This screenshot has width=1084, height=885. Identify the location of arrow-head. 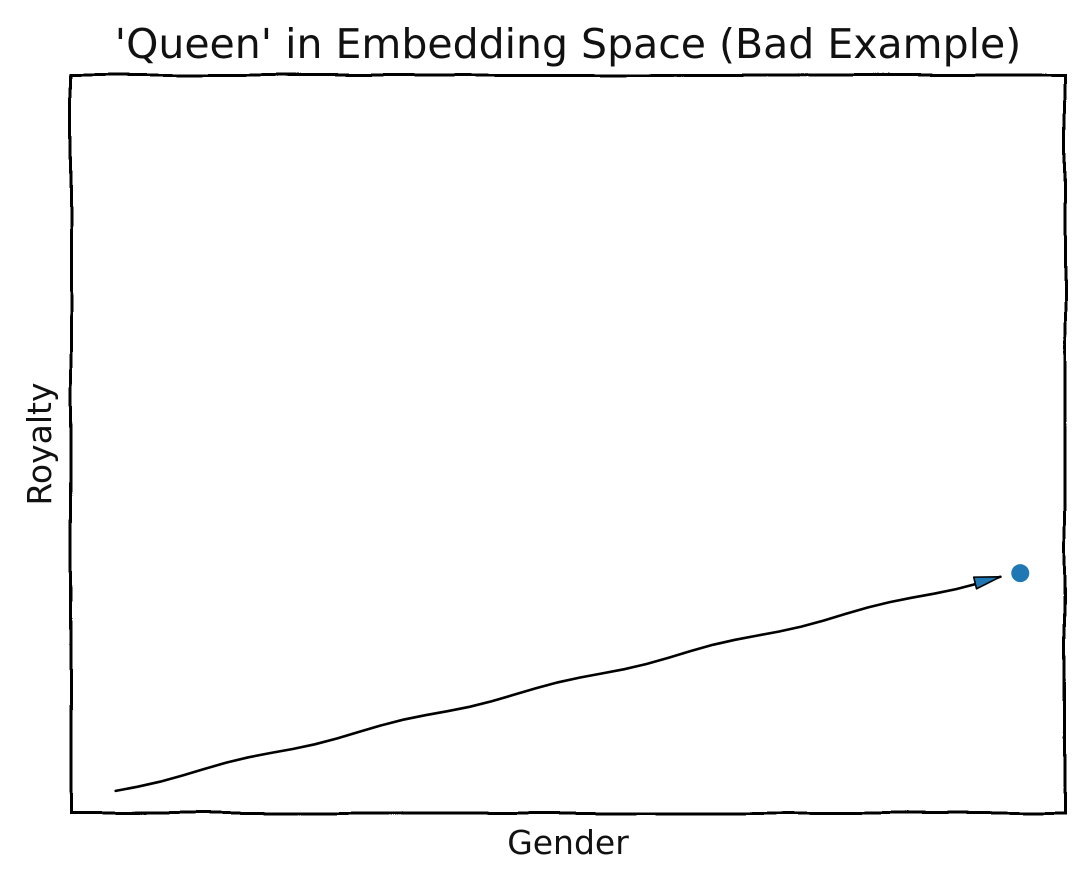
(987, 583).